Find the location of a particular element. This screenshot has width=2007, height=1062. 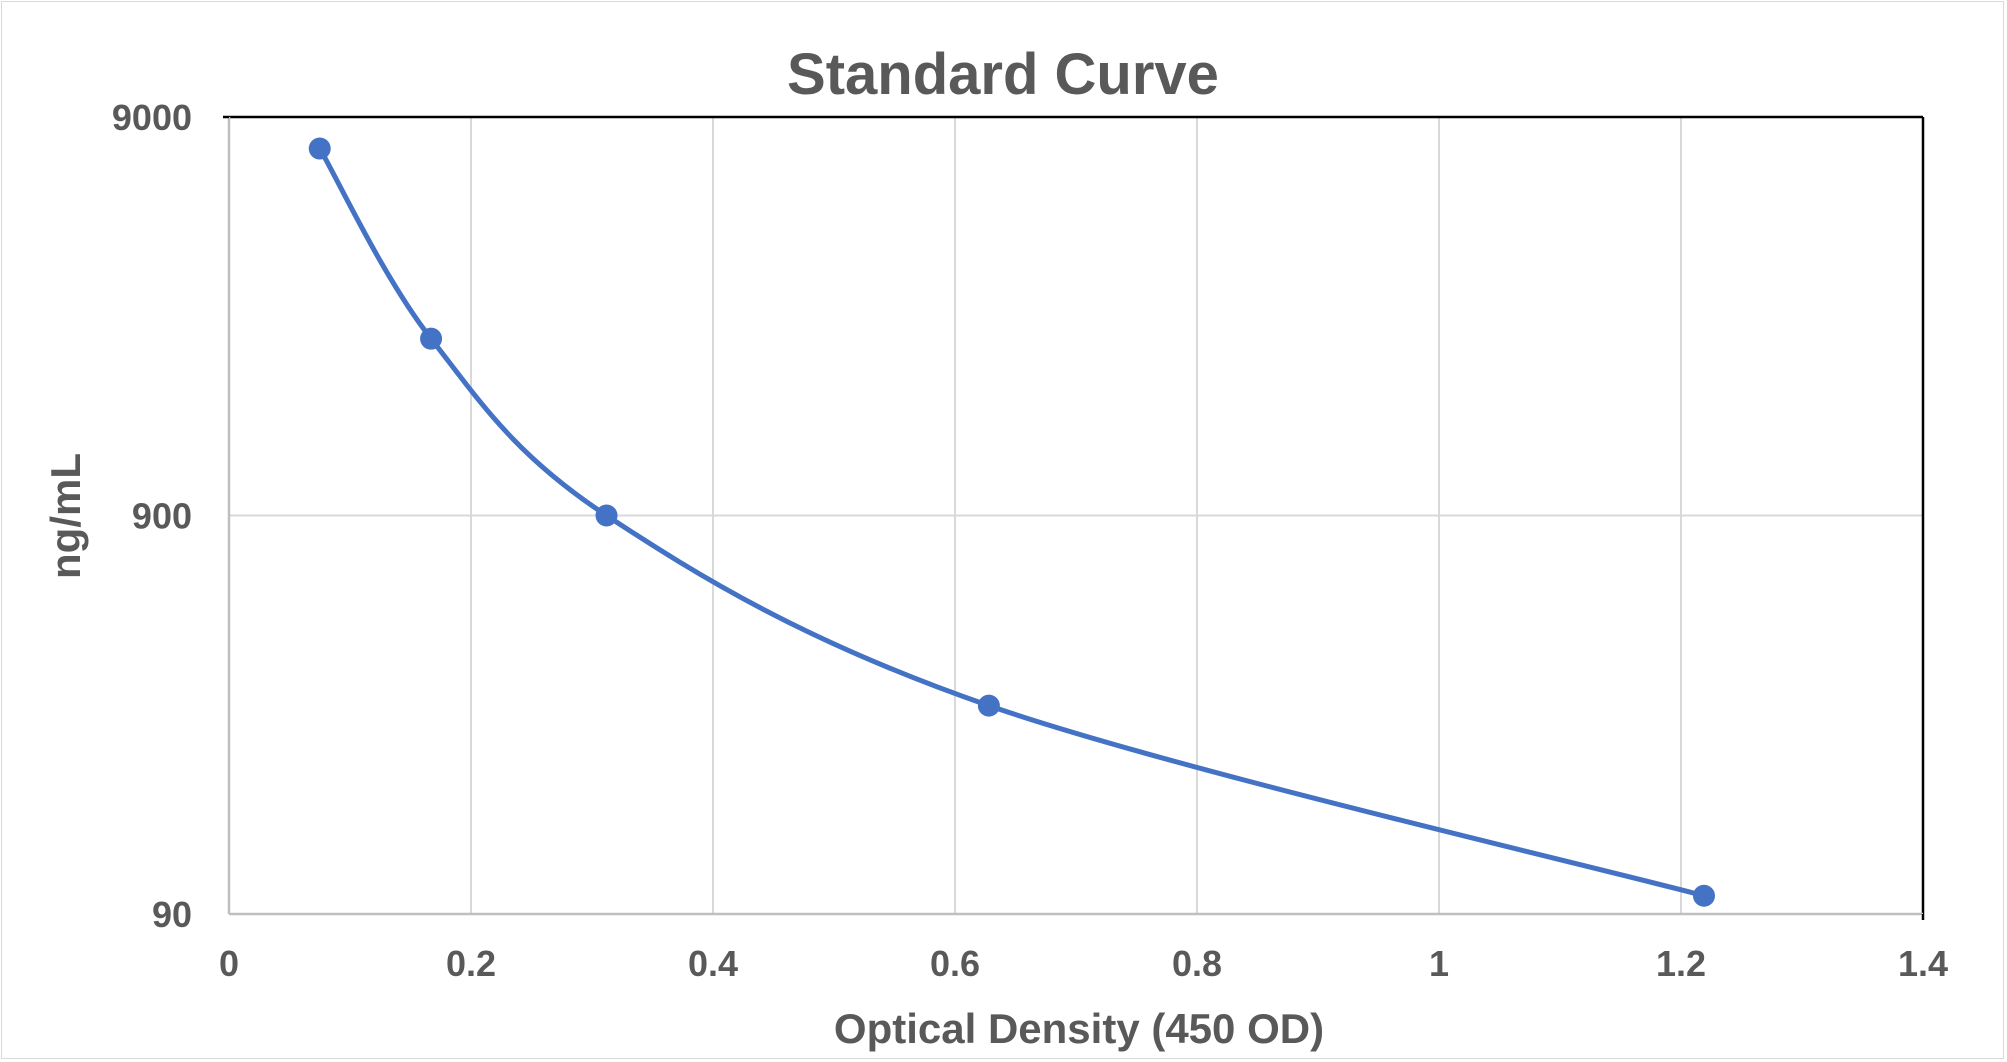

x-tick-label: 0.6 is located at coordinates (955, 963).